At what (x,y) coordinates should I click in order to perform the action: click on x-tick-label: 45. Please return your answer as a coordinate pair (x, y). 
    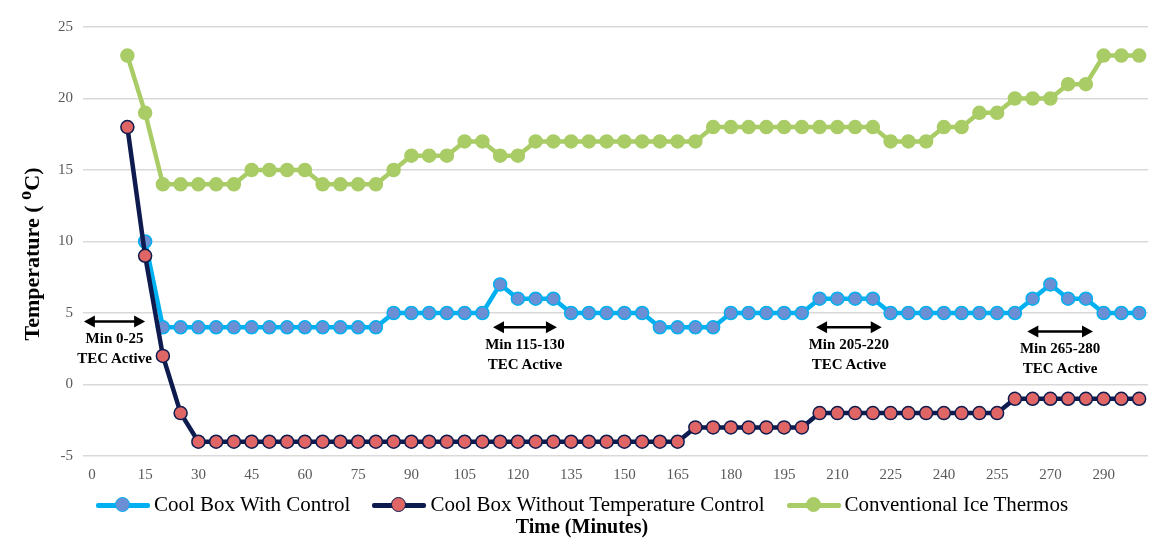
    Looking at the image, I should click on (252, 473).